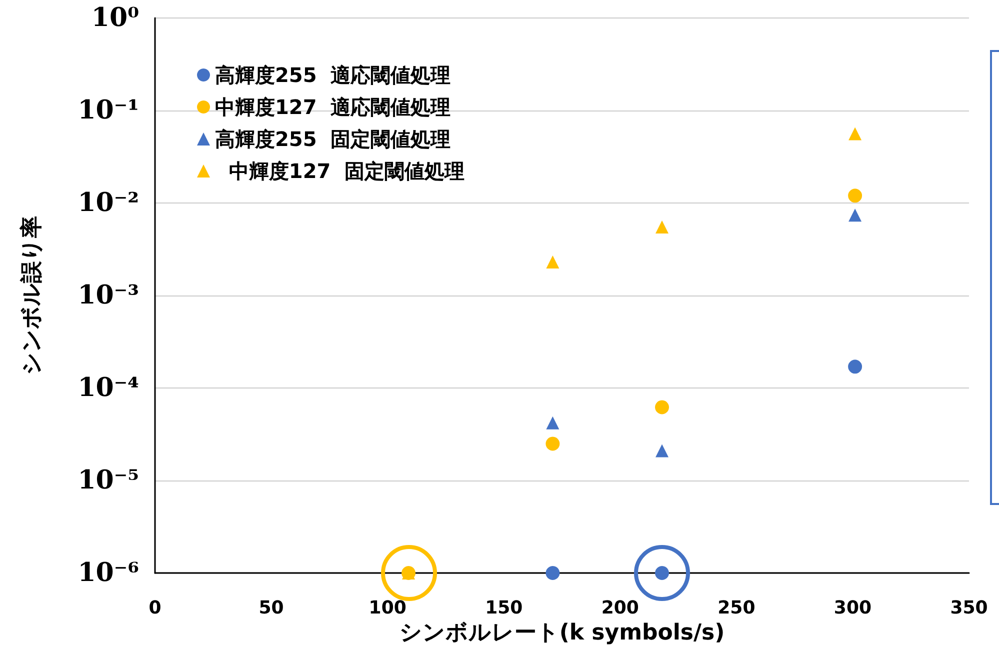 This screenshot has width=999, height=657. I want to click on y-tick-label: 10⁻³, so click(108, 295).